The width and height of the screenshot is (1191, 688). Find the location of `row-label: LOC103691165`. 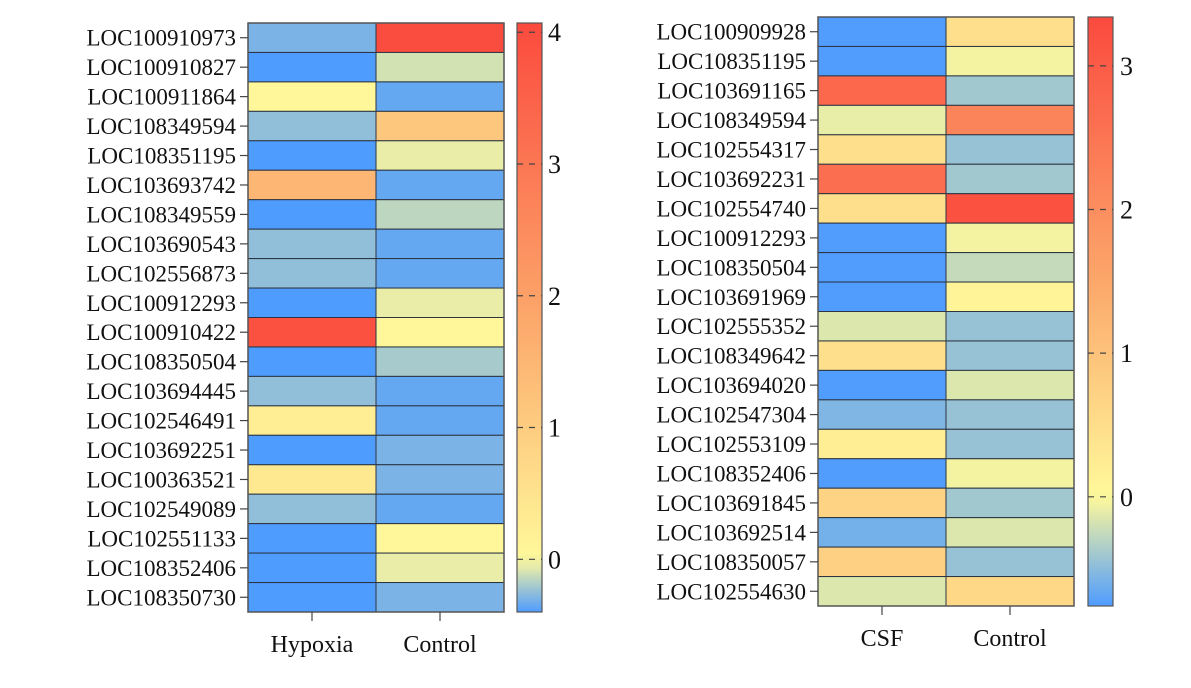

row-label: LOC103691165 is located at coordinates (731, 91).